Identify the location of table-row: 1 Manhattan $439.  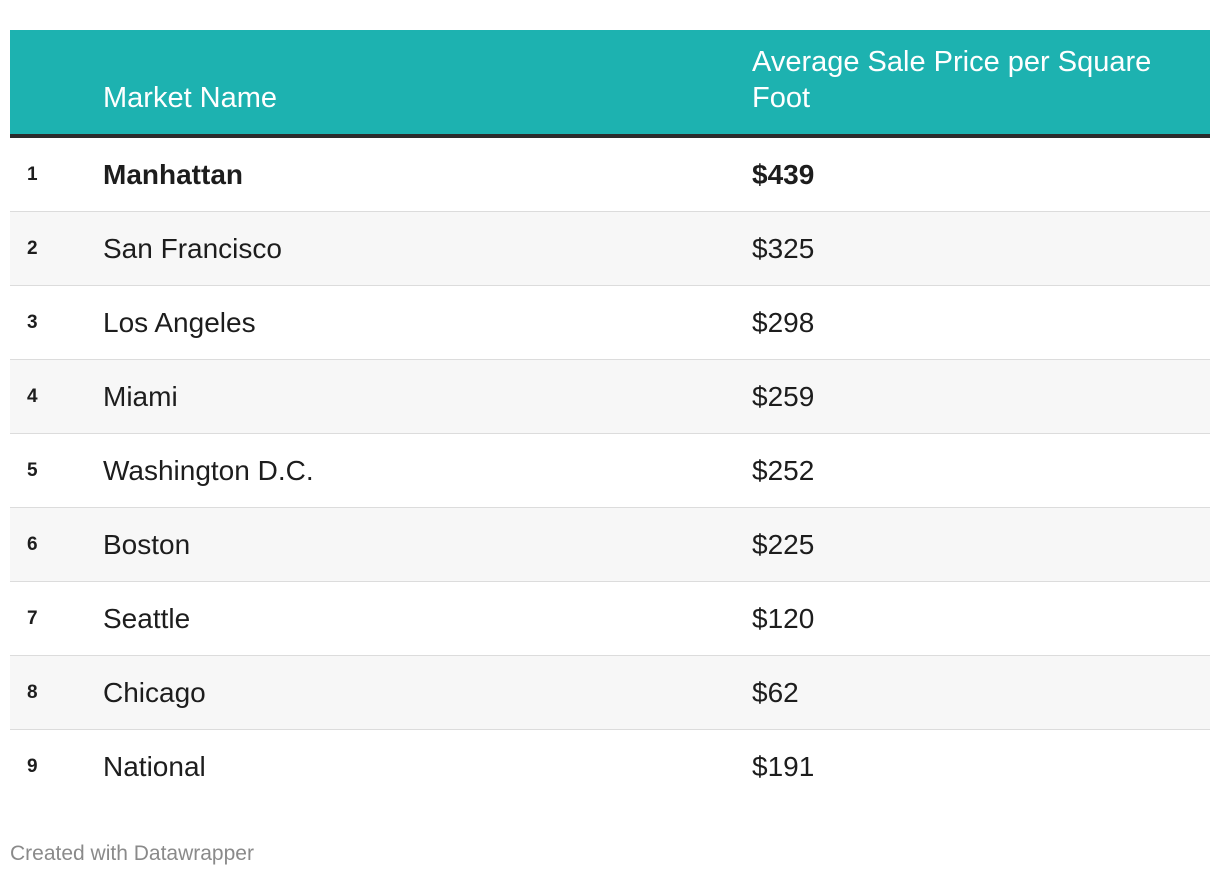
(610, 175).